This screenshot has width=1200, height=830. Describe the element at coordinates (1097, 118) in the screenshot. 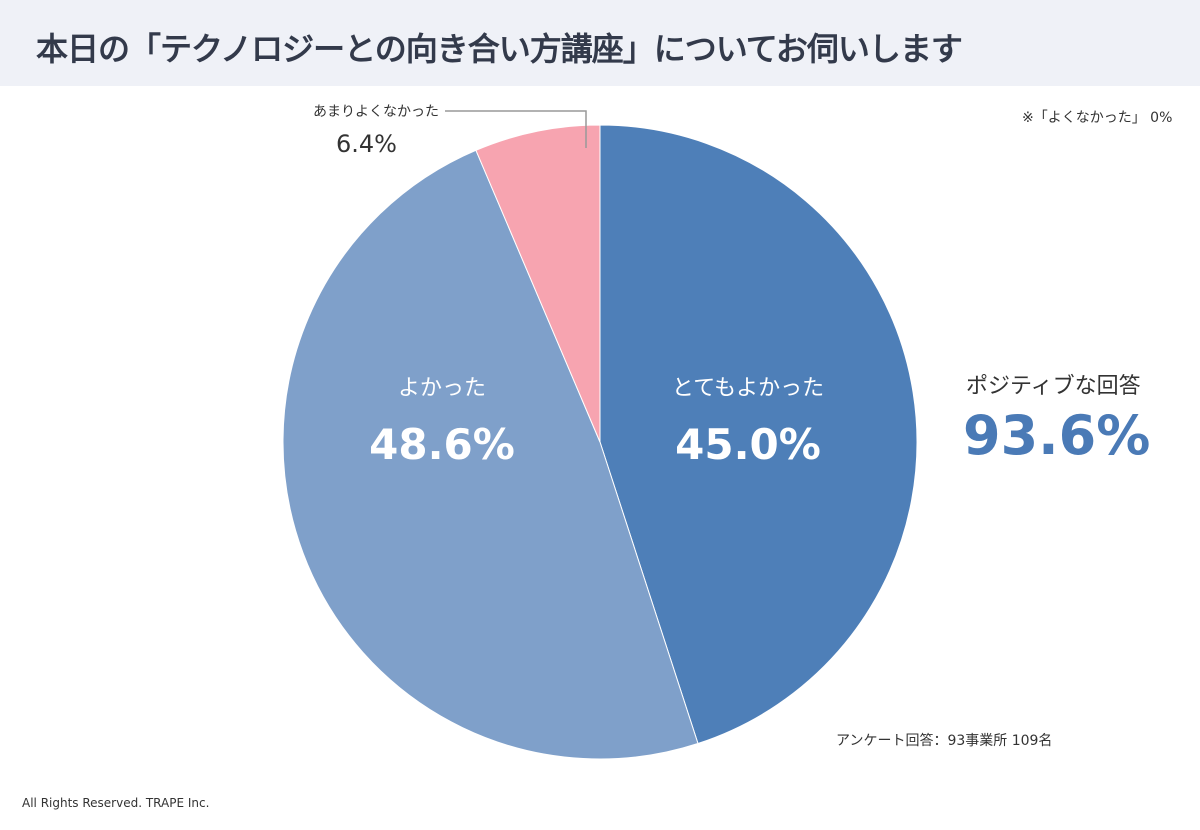

I see `note: ※「よくなかった」 0%` at that location.